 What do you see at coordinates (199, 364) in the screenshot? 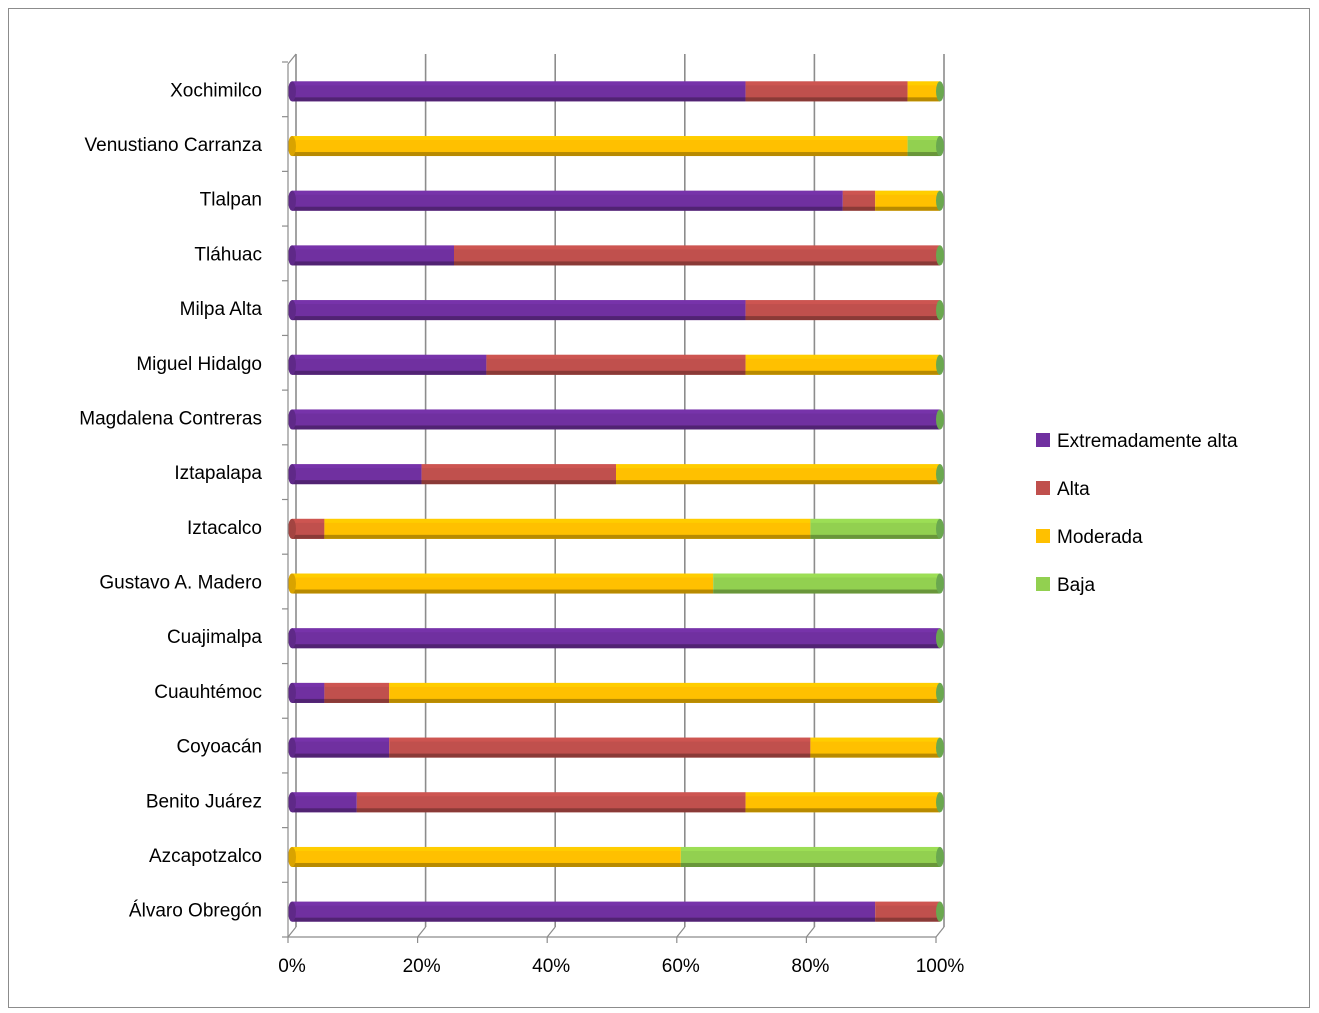
I see `category-label: Miguel Hidalgo` at bounding box center [199, 364].